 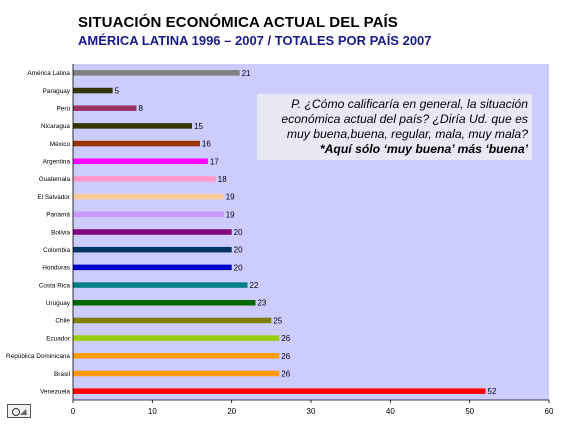 I want to click on category-label: Venezuela, so click(x=55, y=391).